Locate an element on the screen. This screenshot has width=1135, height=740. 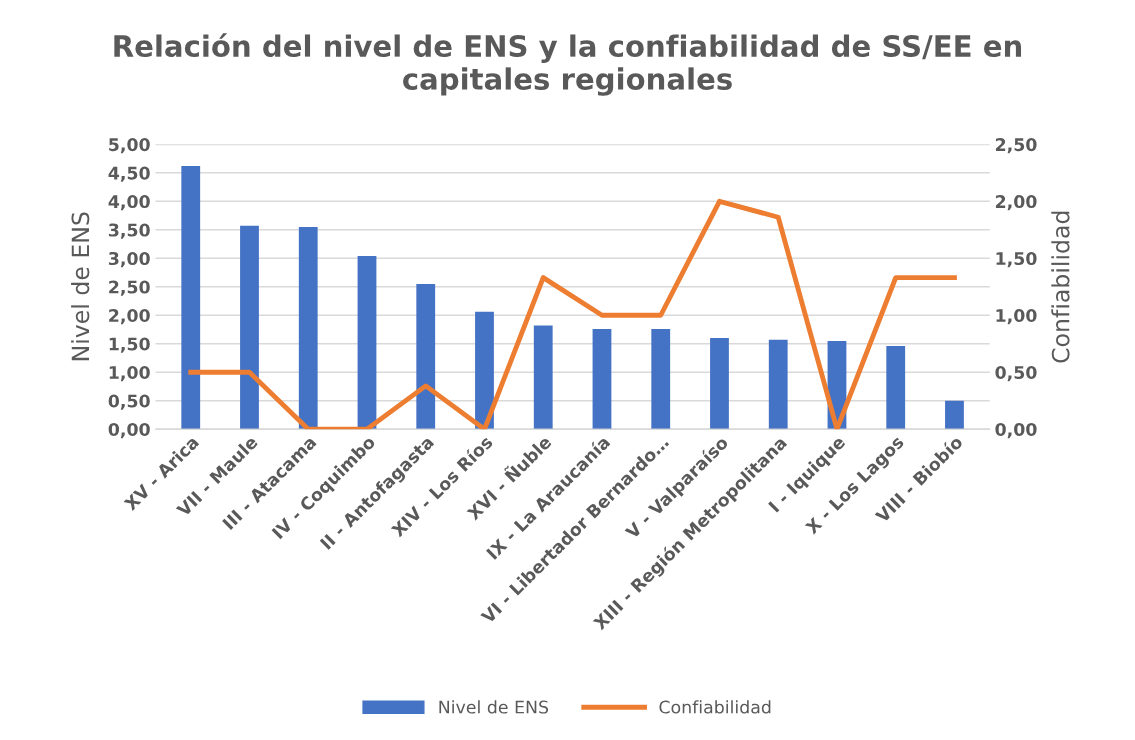
y-tick-label: 4,50 is located at coordinates (129, 174).